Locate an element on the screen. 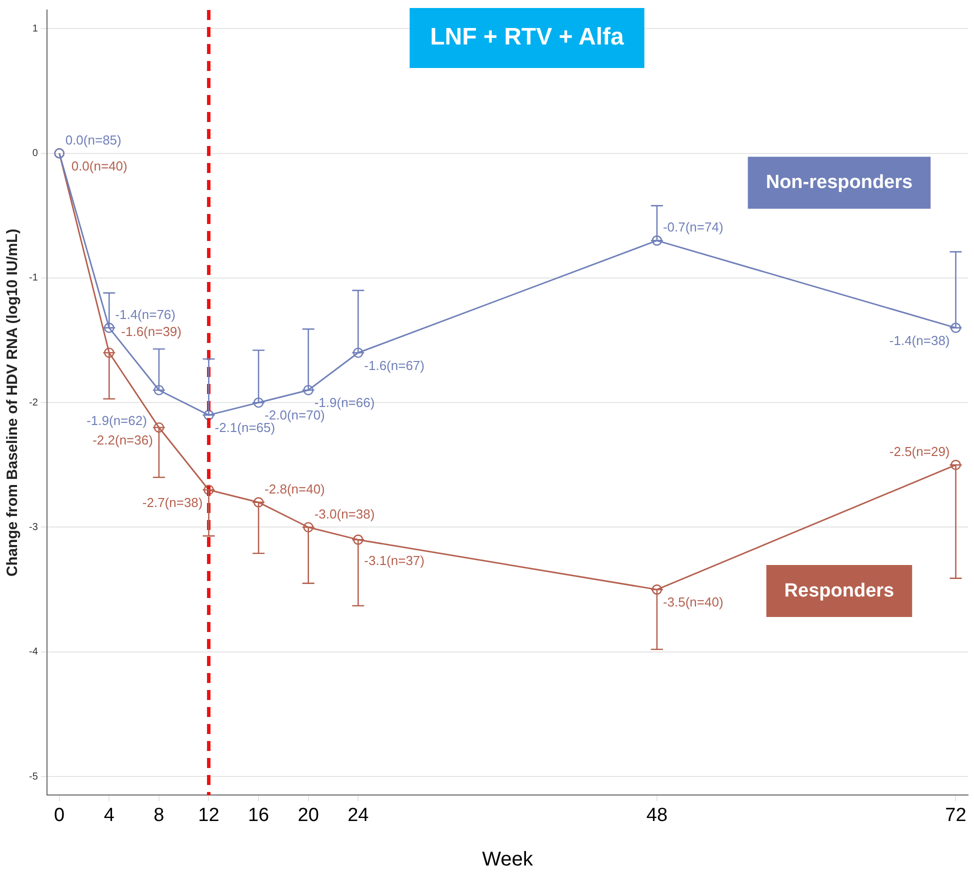 This screenshot has width=974, height=876. x-tick-label: 16 is located at coordinates (259, 815).